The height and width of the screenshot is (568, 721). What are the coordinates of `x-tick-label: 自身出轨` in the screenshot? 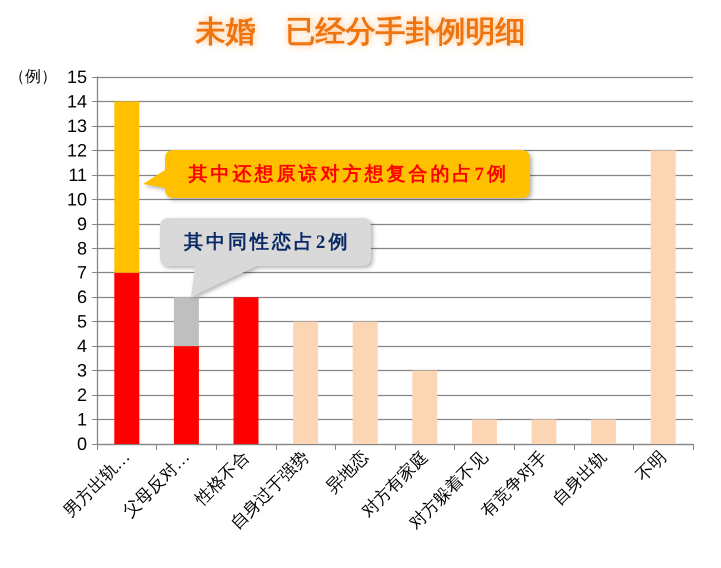 It's located at (579, 478).